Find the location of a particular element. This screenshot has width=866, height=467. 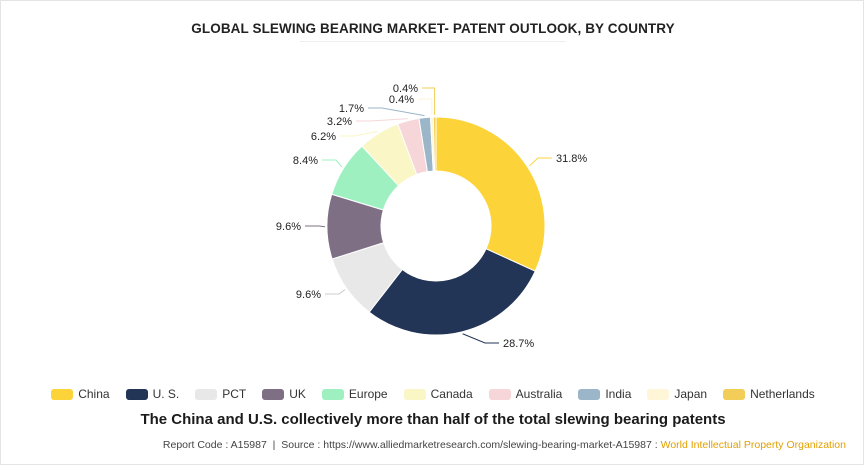

leader-line-u-s is located at coordinates (480, 338).